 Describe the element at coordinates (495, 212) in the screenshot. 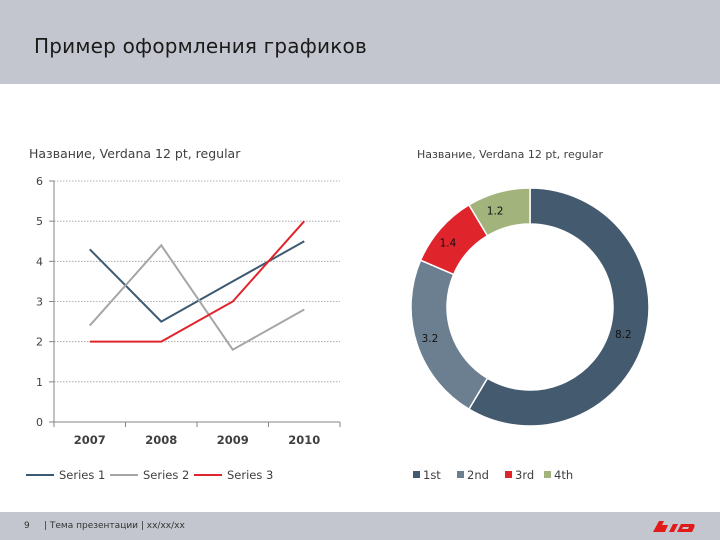

I see `data-label: 1.2` at that location.